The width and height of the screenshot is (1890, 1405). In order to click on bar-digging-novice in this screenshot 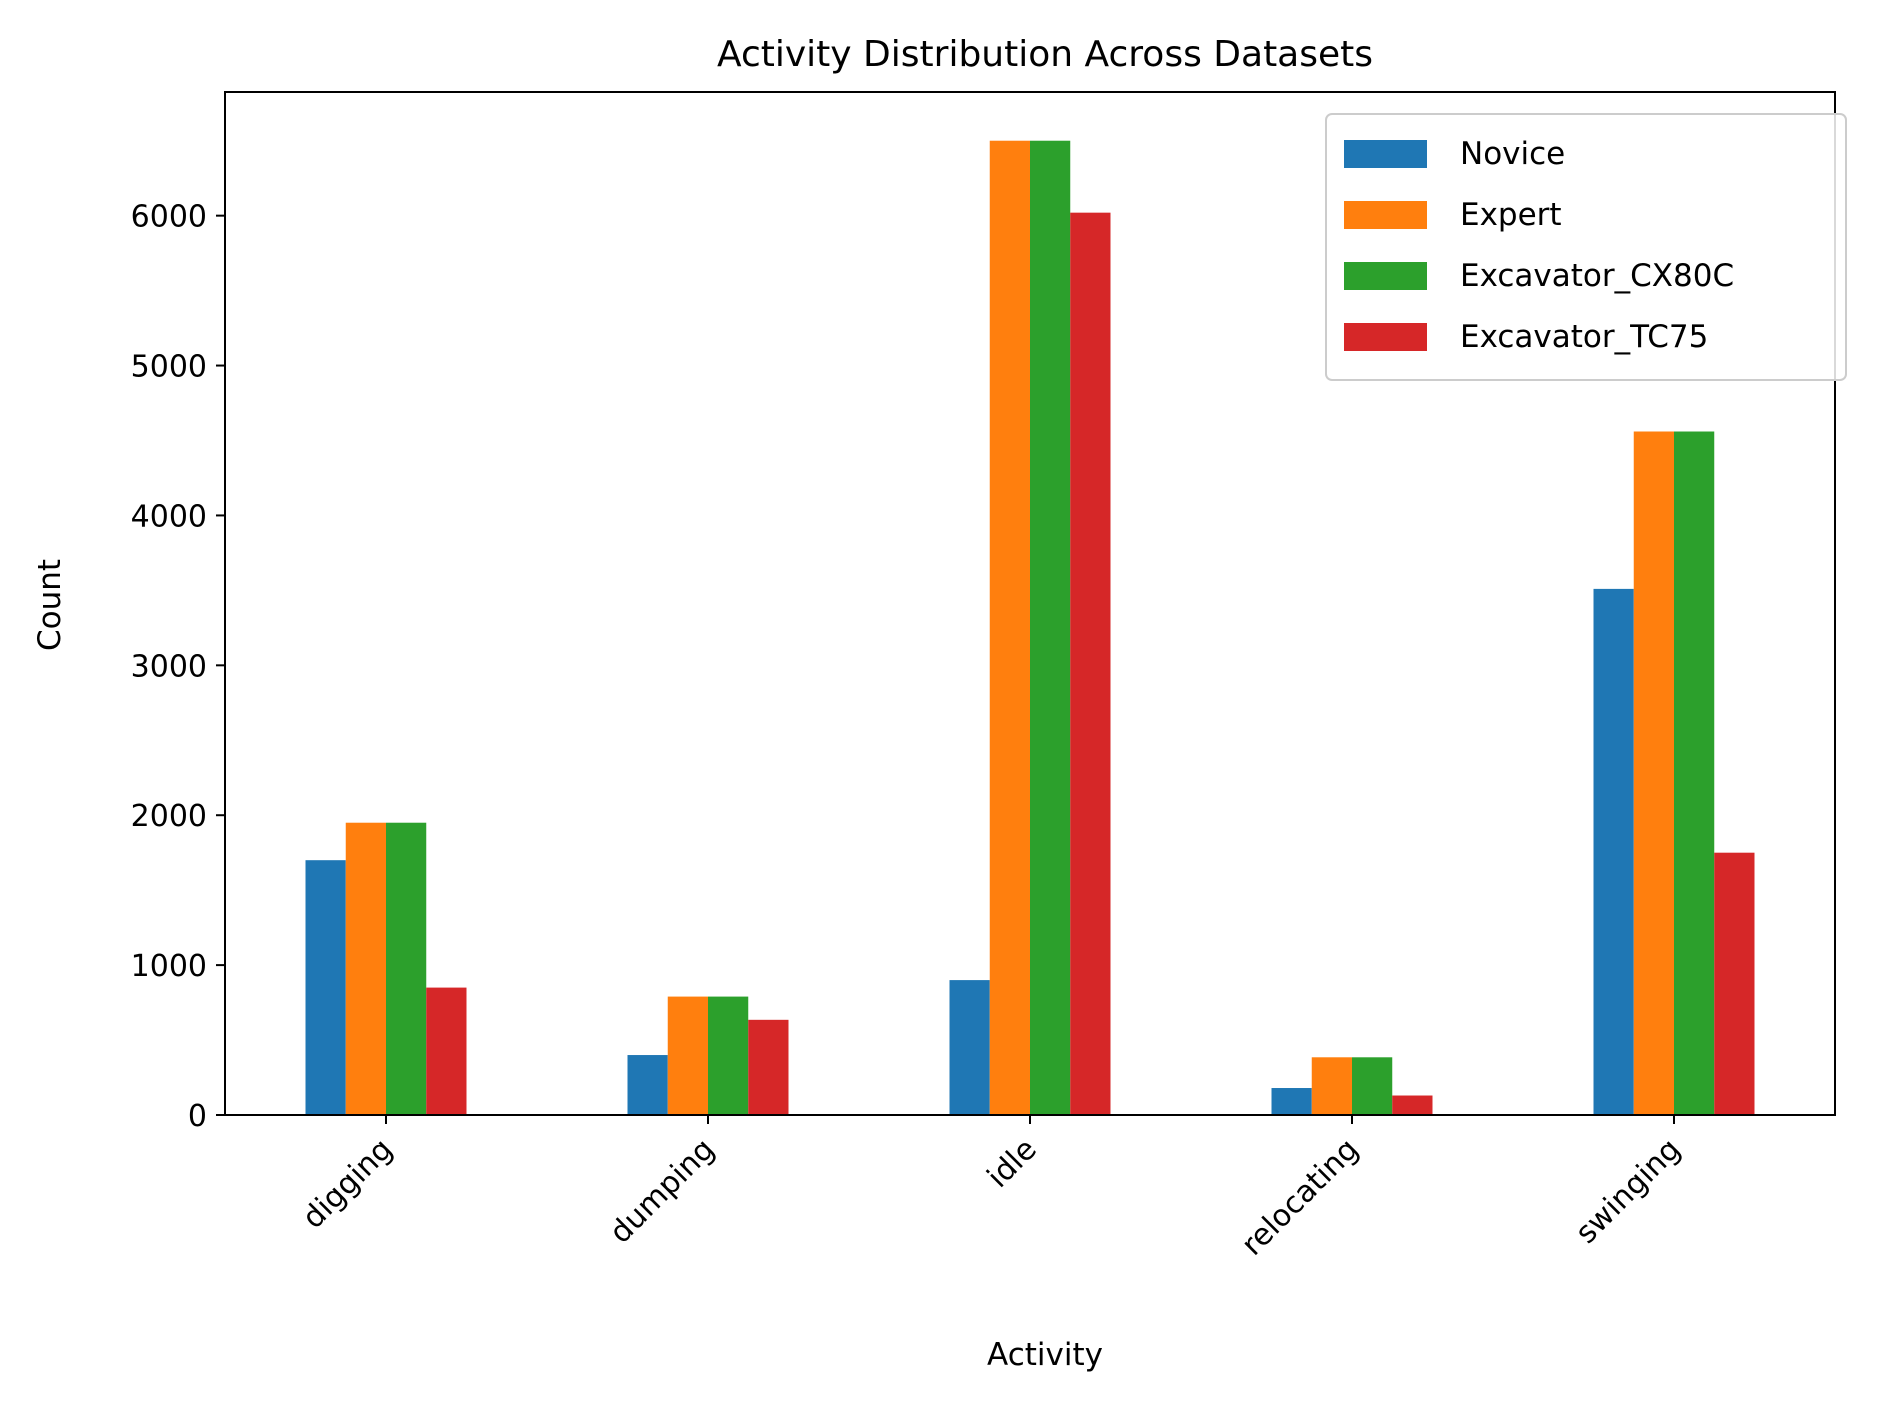, I will do `click(325, 987)`.